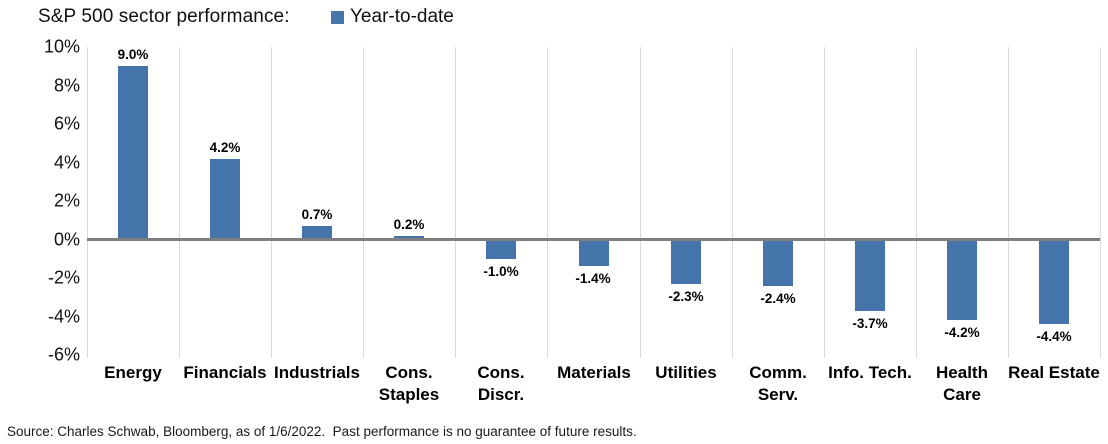 This screenshot has width=1108, height=444. I want to click on bar-value-label: 9.0%, so click(133, 55).